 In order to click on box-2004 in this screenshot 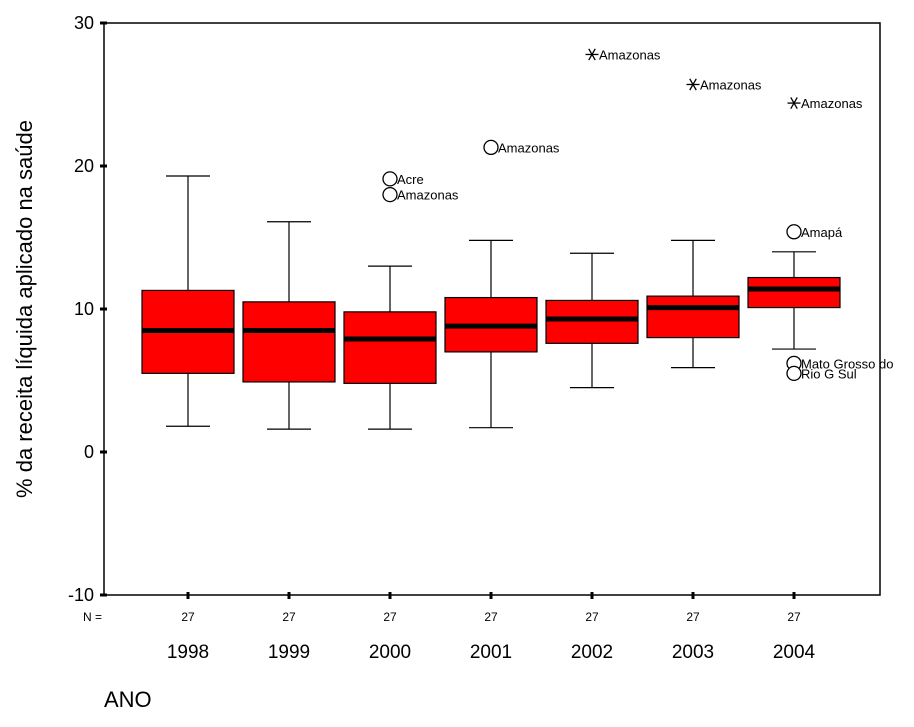, I will do `click(794, 300)`.